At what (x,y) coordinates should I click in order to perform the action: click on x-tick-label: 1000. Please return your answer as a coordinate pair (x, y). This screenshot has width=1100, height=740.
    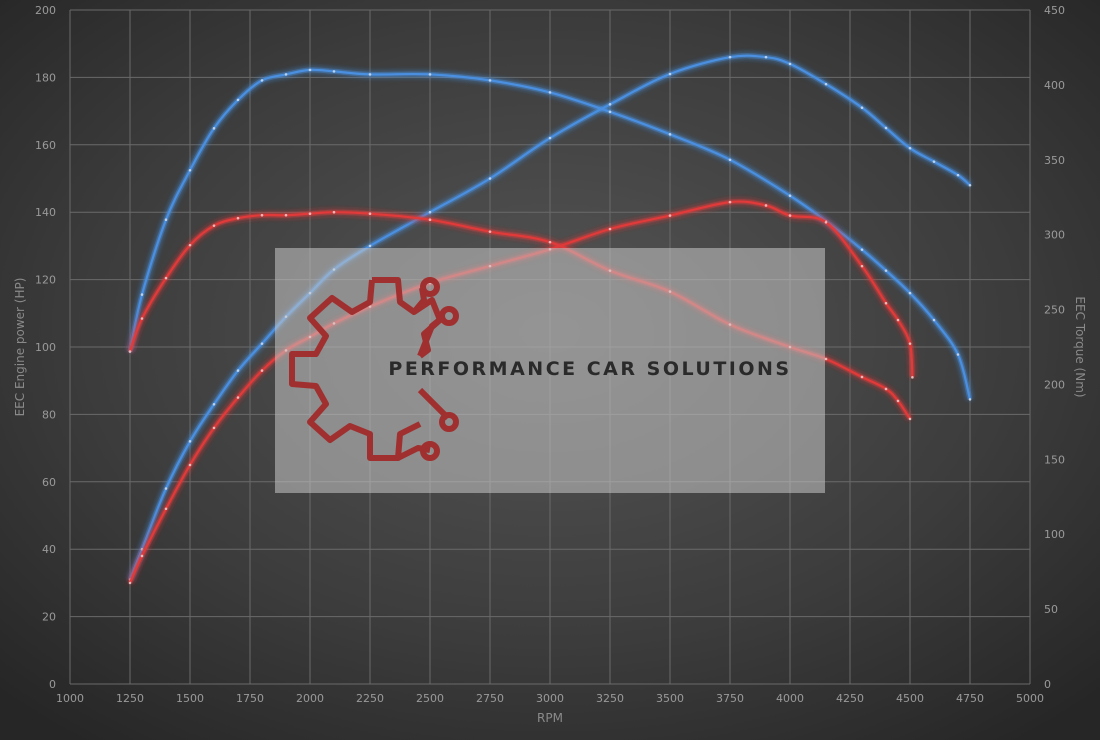
    Looking at the image, I should click on (70, 698).